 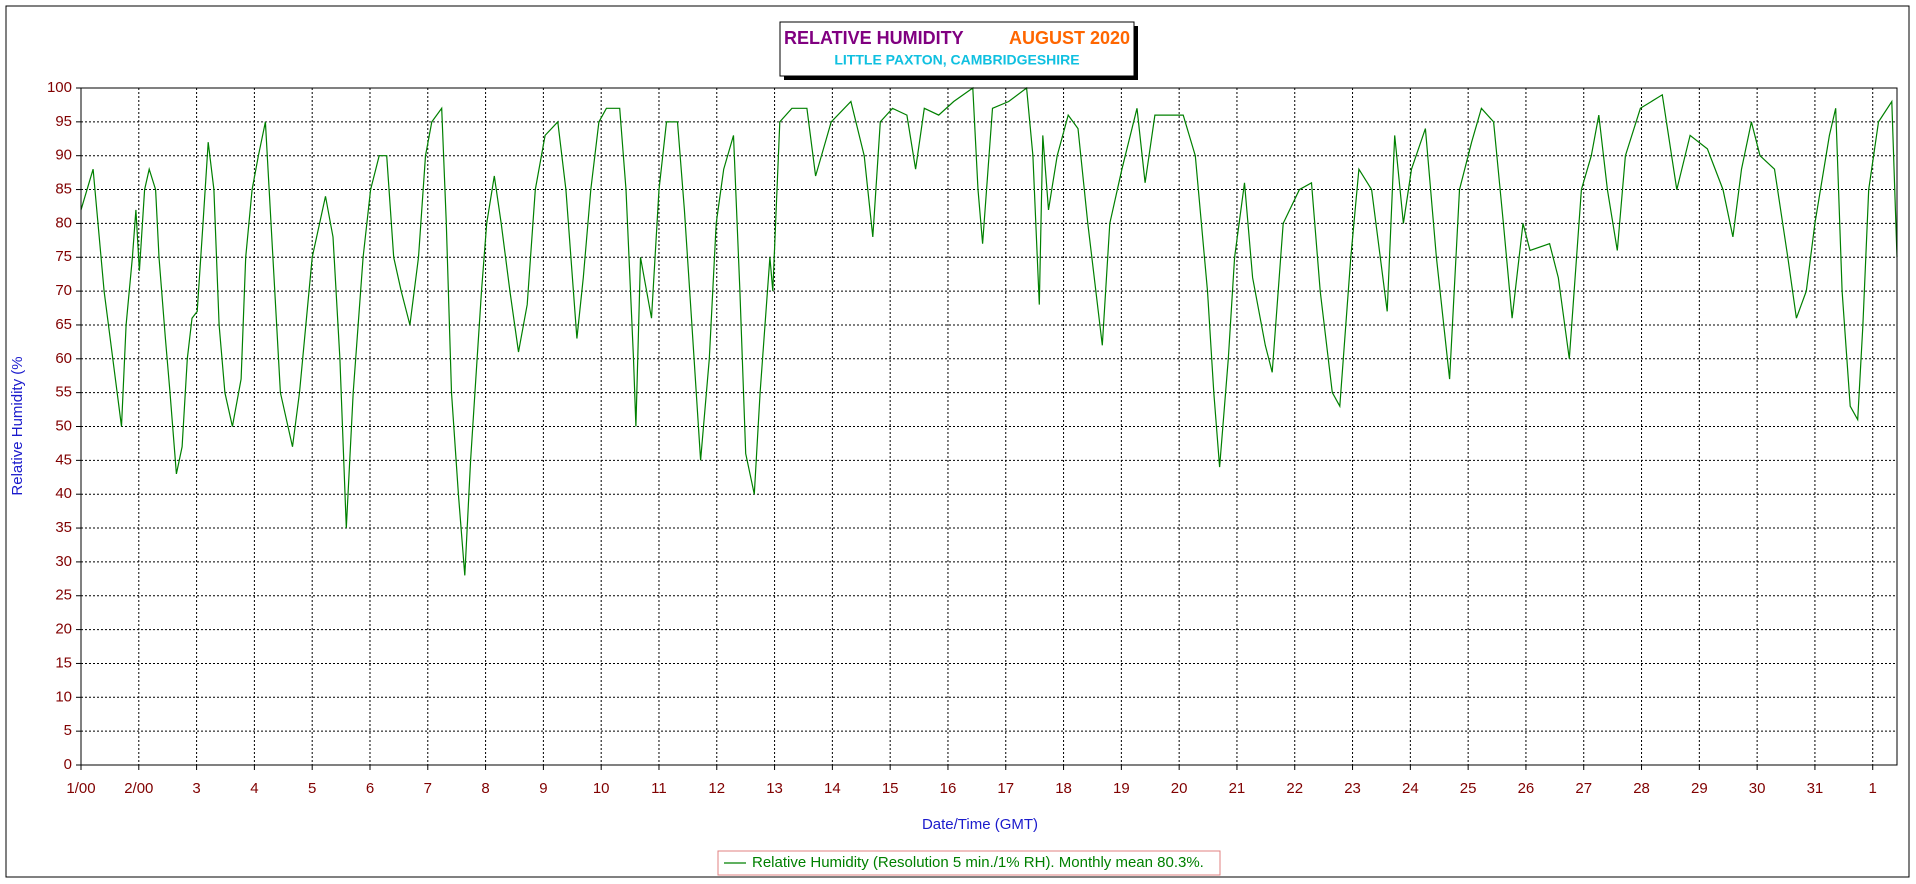 What do you see at coordinates (59, 87) in the screenshot?
I see `y-tick-label: 100` at bounding box center [59, 87].